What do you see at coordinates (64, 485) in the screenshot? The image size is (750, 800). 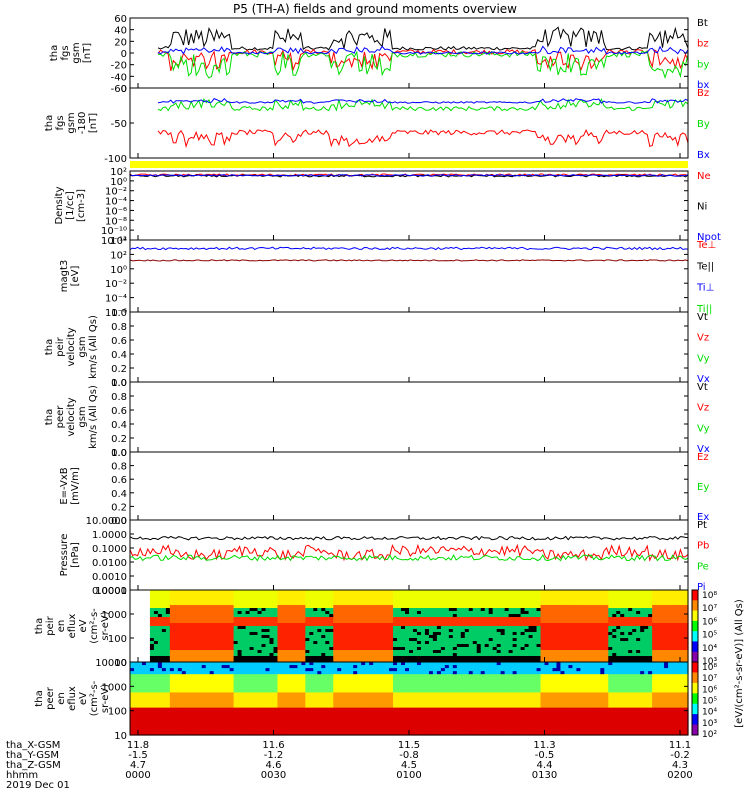 I see `y-axis-label-line: E=-VxB` at bounding box center [64, 485].